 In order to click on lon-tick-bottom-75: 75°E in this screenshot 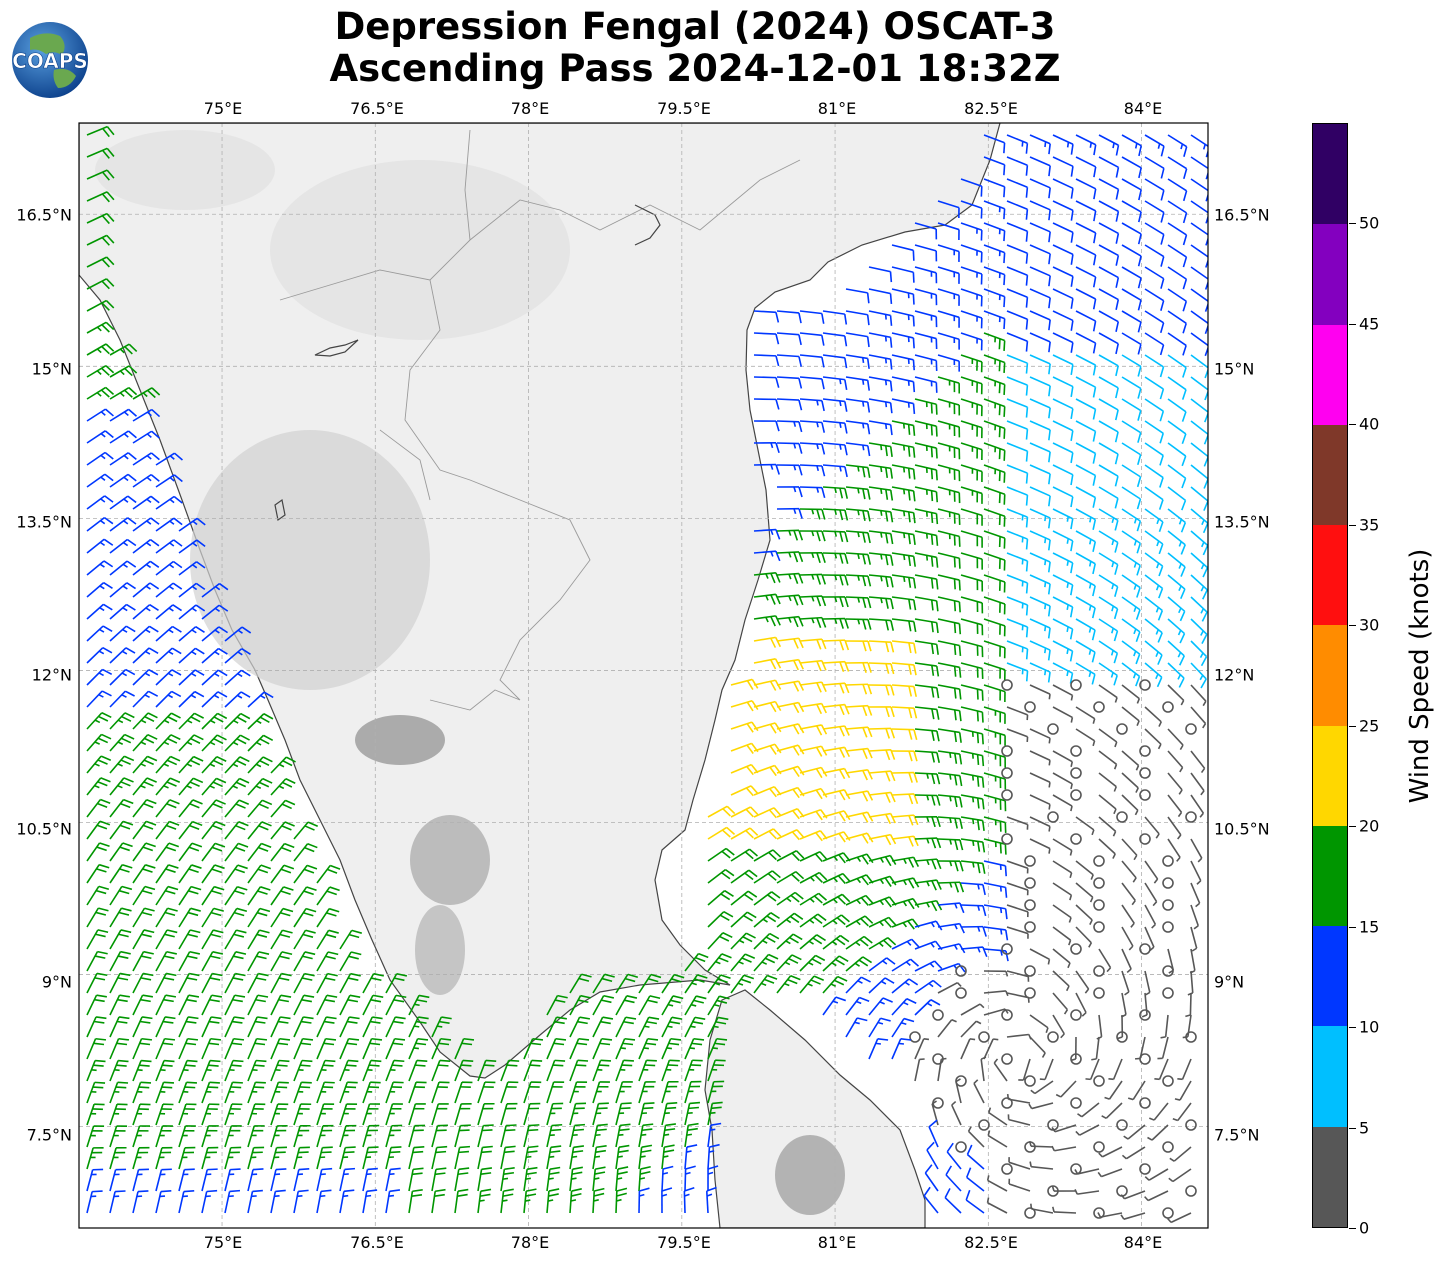, I will do `click(223, 1242)`.